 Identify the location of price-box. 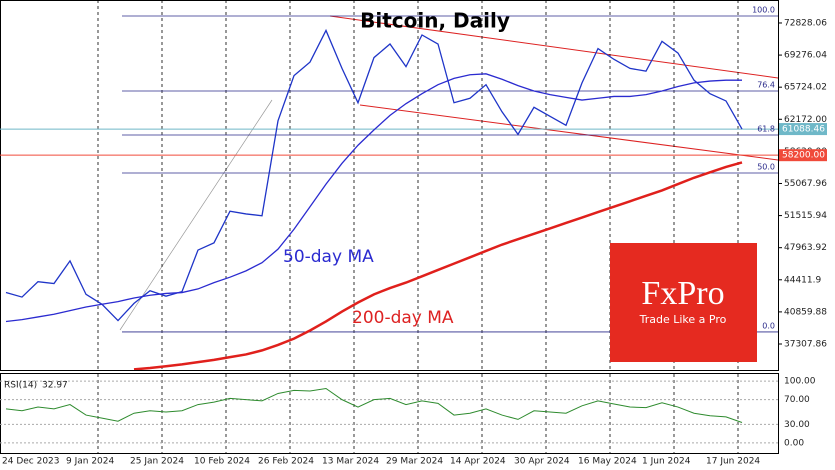
(803, 155).